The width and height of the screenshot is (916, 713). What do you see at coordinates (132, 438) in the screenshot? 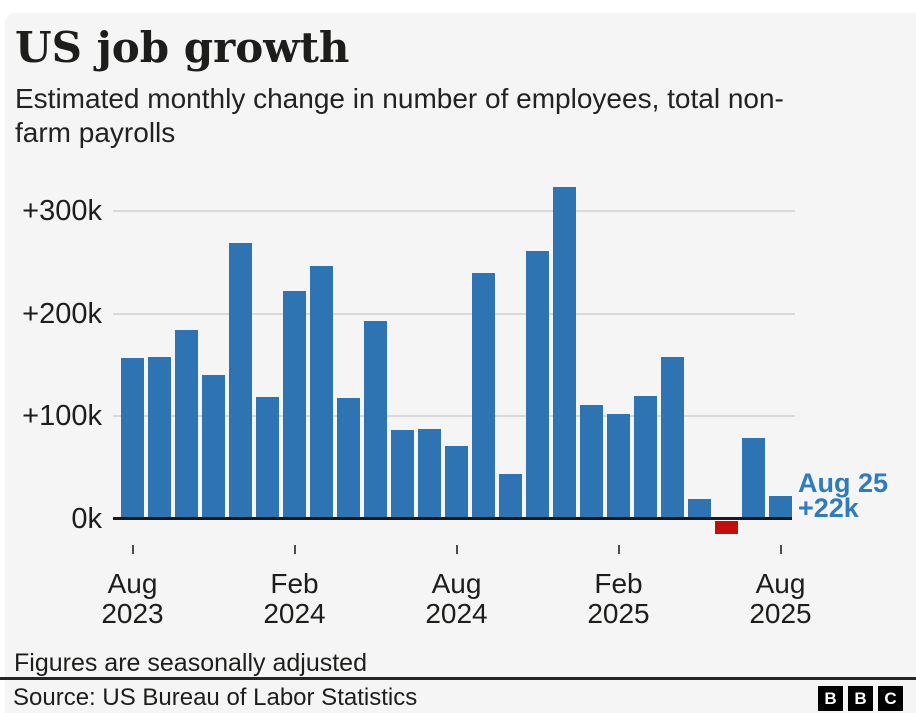
I see `bar-aug-2023` at bounding box center [132, 438].